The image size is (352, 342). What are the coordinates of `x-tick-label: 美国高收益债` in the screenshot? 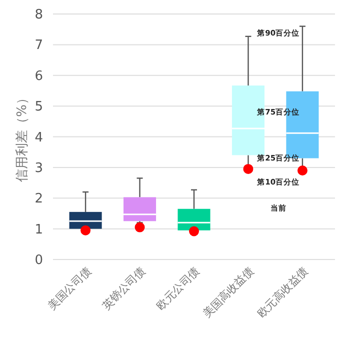 It's located at (228, 292).